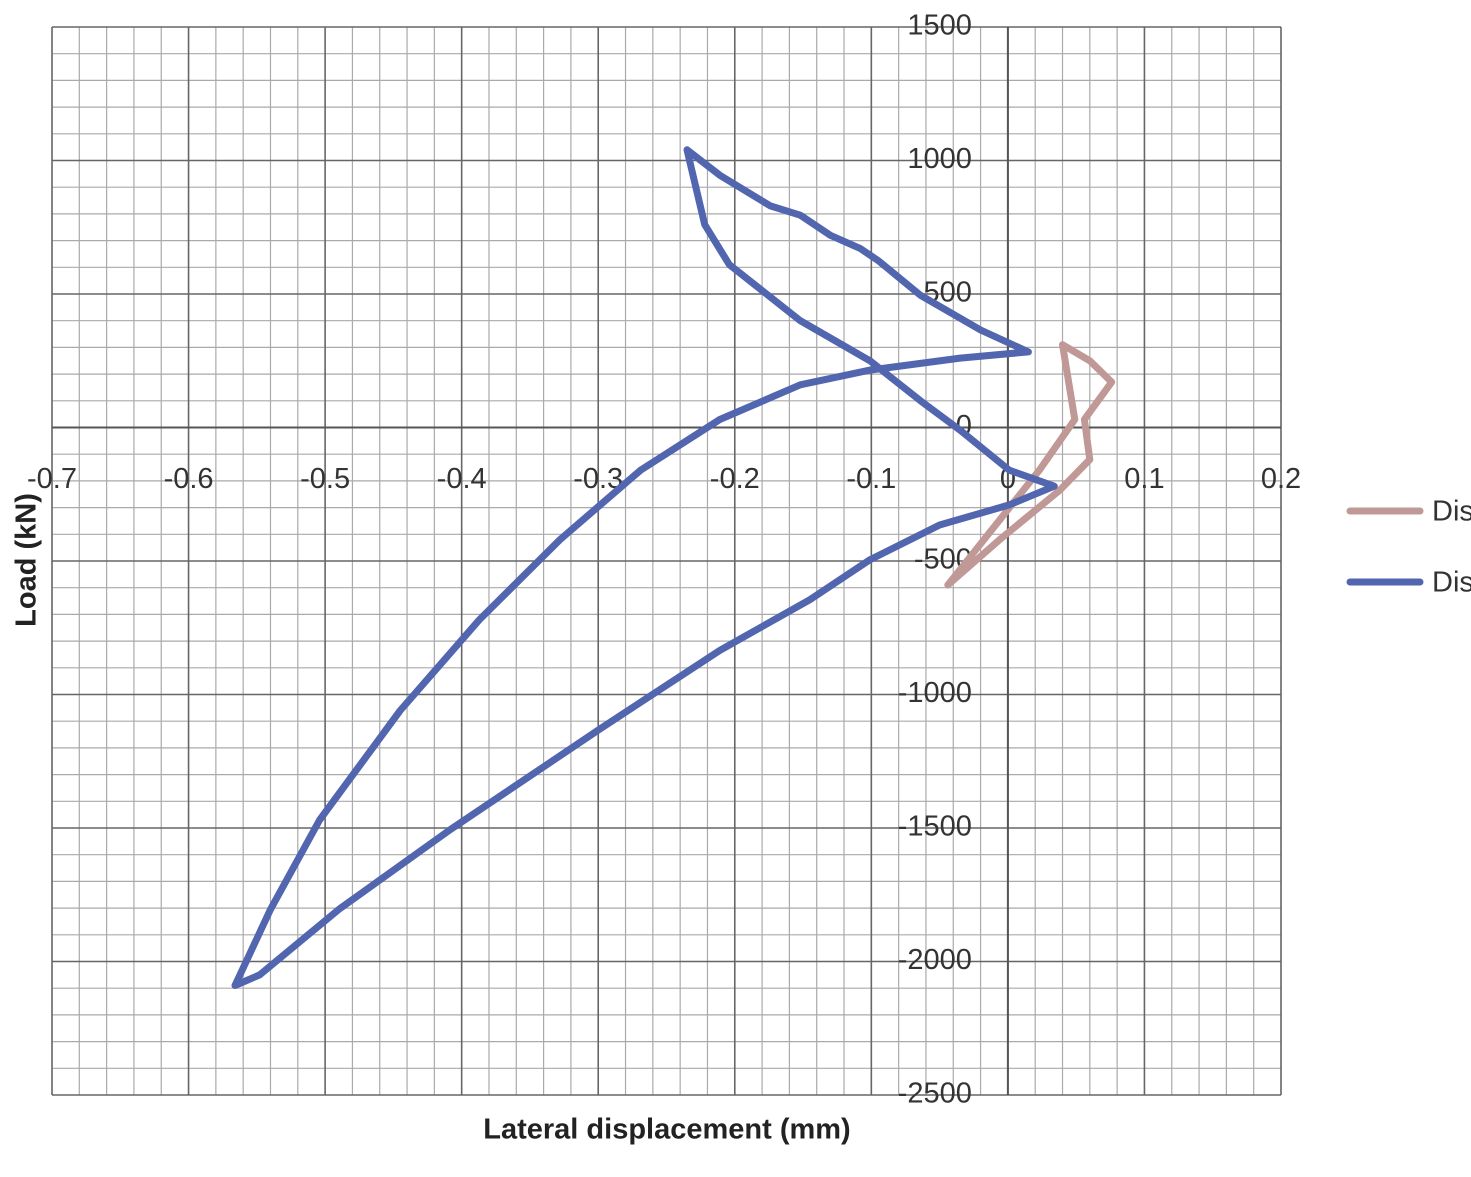 Image resolution: width=1471 pixels, height=1177 pixels. Describe the element at coordinates (666, 1130) in the screenshot. I see `x-axis-title: Lateral displacement (mm)` at that location.